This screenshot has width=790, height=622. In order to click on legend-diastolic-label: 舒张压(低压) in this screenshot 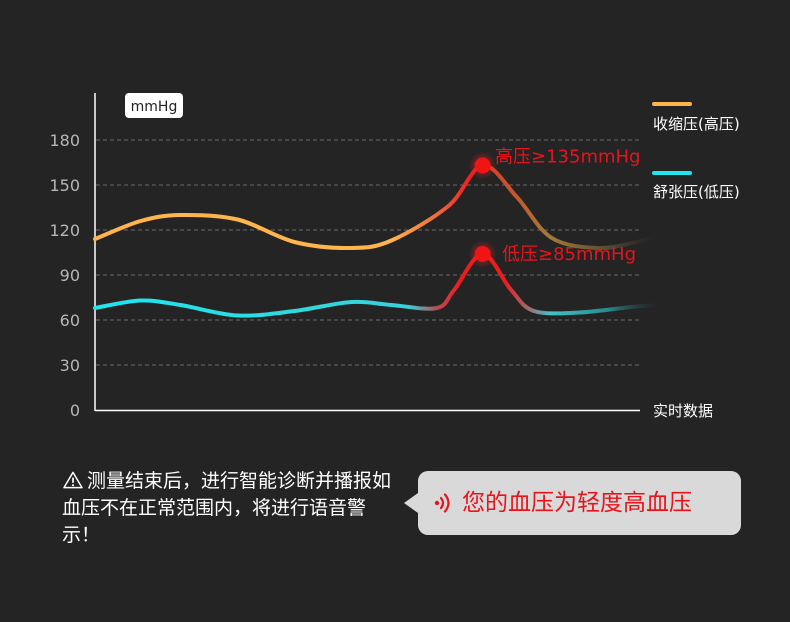, I will do `click(696, 192)`.